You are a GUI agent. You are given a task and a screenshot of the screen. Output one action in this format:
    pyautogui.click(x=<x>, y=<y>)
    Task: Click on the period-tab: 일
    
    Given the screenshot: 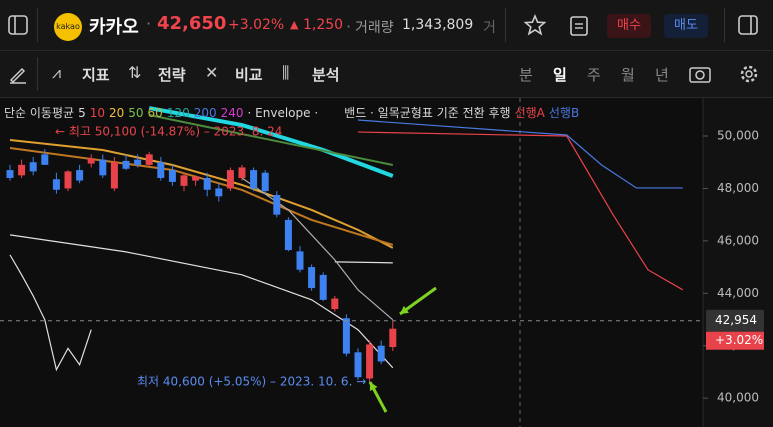 What is the action you would take?
    pyautogui.click(x=560, y=75)
    